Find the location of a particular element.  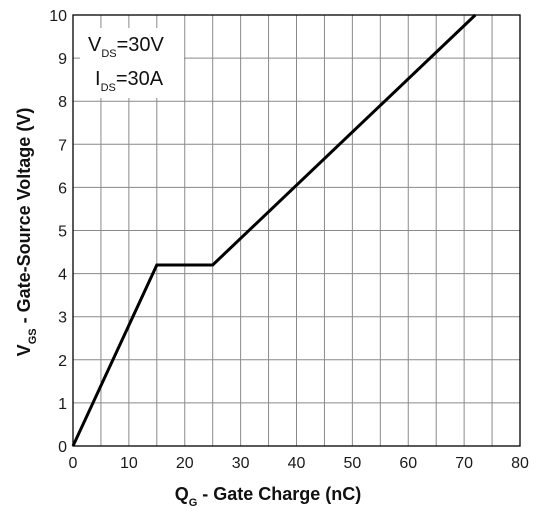

y-tick-labels: 0 1 2 3 4 5 6 7 8 9 10 is located at coordinates (58, 232).